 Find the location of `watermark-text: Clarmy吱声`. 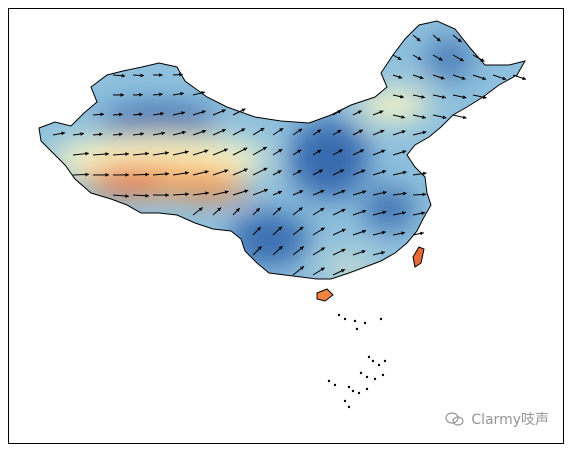

watermark-text: Clarmy吱声 is located at coordinates (510, 420).